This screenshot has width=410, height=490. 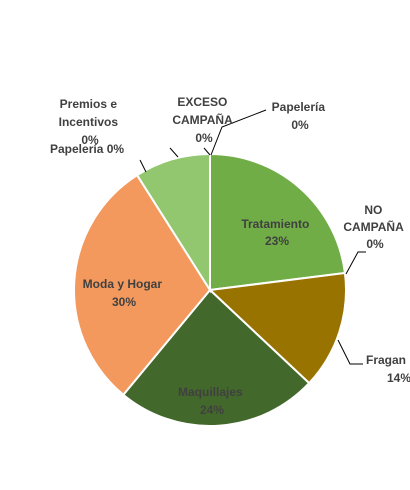 What do you see at coordinates (207, 151) in the screenshot?
I see `leader-line-exceso` at bounding box center [207, 151].